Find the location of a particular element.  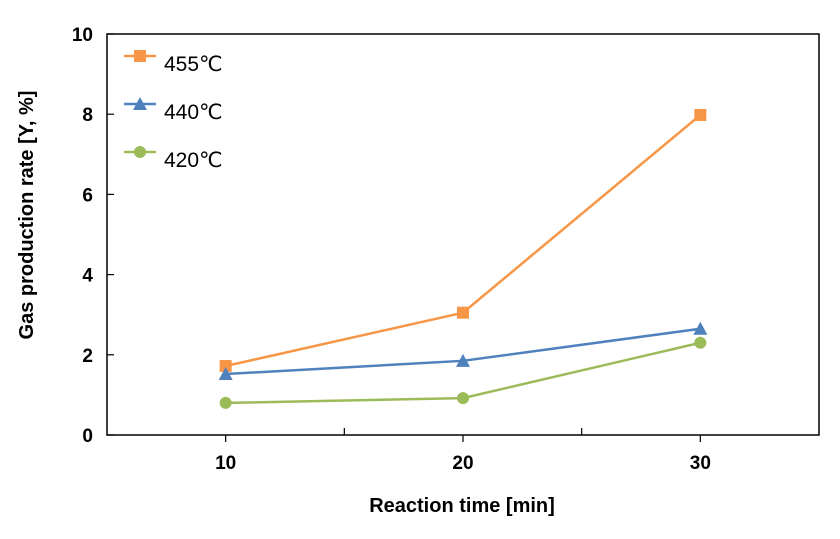

y-axis-ticks: 0 2 4 6 8 10 is located at coordinates (93, 236).